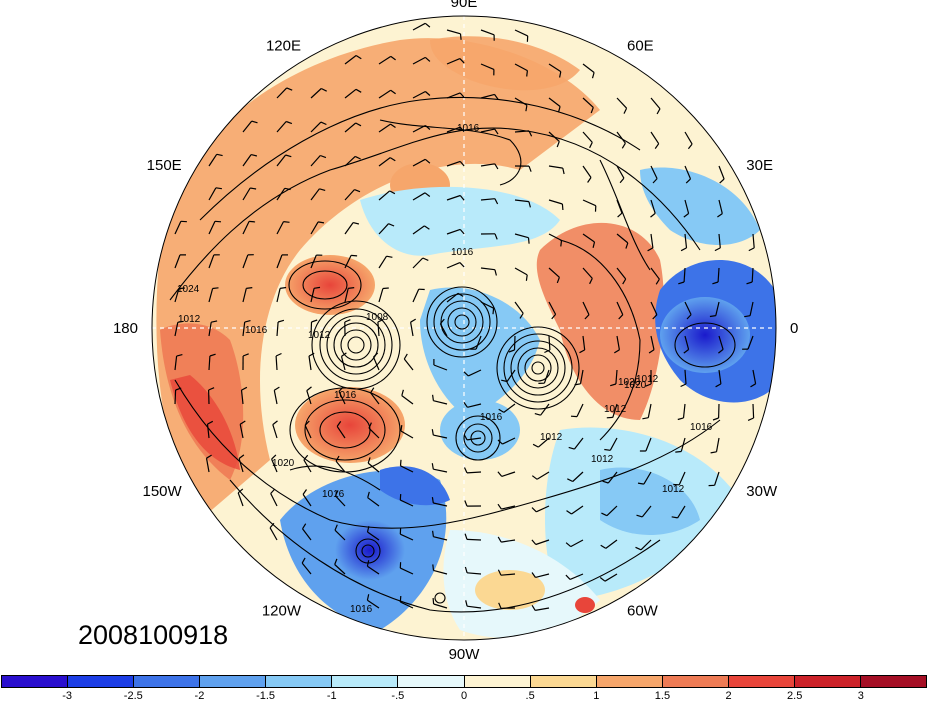  I want to click on longitude-label: 60E, so click(640, 46).